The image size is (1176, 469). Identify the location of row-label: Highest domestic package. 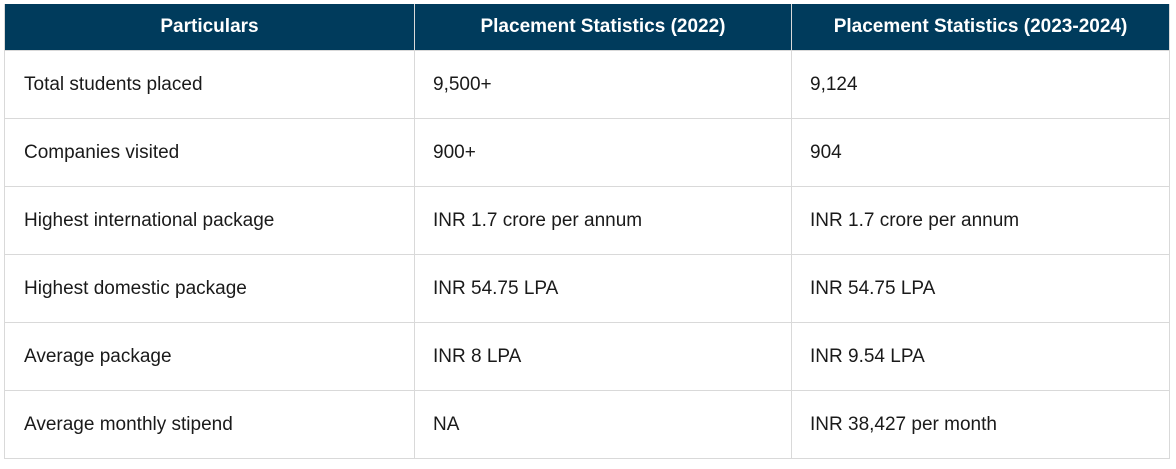
(209, 288).